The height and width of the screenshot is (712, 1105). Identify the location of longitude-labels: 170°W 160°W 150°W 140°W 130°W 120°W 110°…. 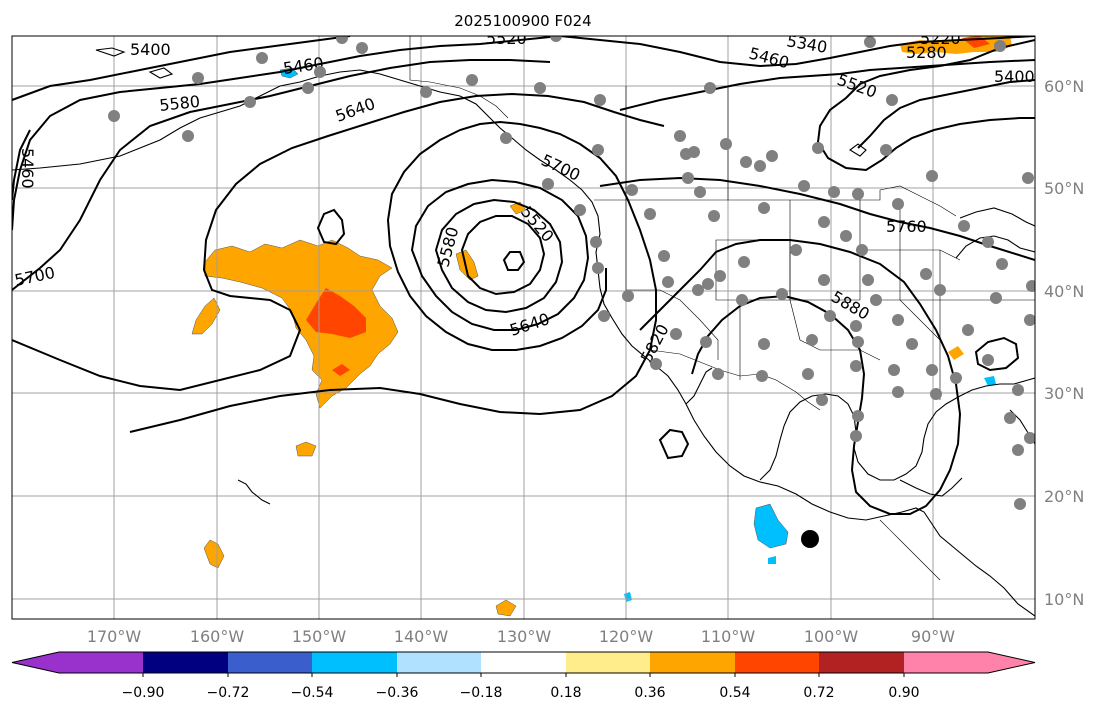
(521, 636).